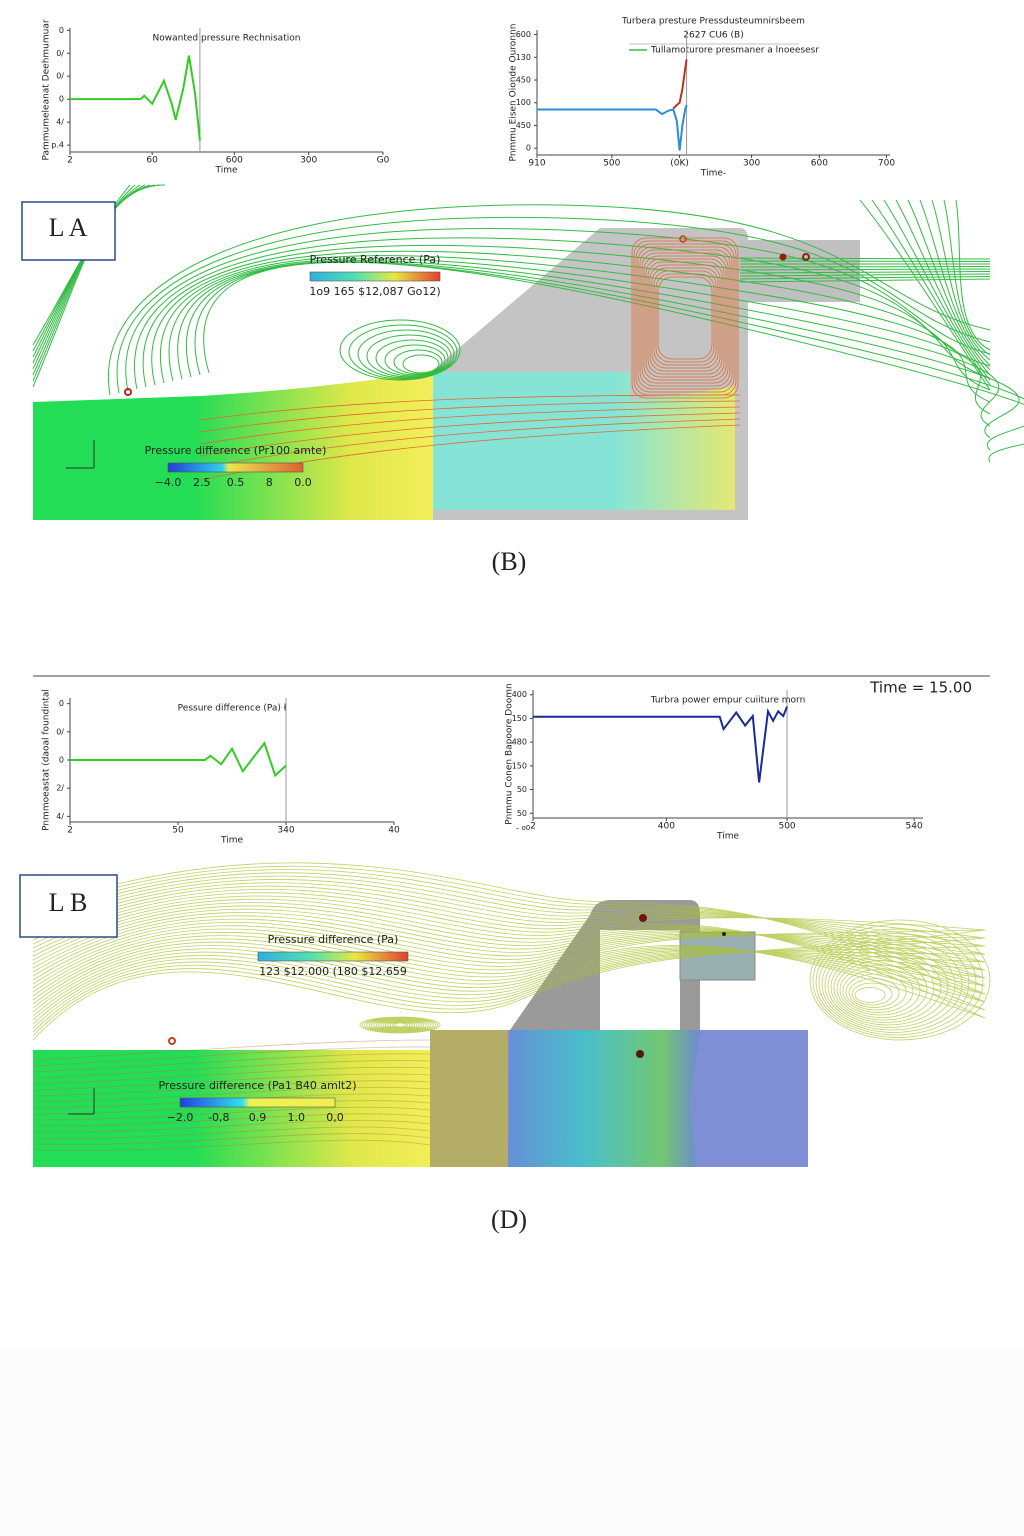 This screenshot has width=1024, height=1536. Describe the element at coordinates (536, 164) in the screenshot. I see `x-tick-label: 910` at that location.